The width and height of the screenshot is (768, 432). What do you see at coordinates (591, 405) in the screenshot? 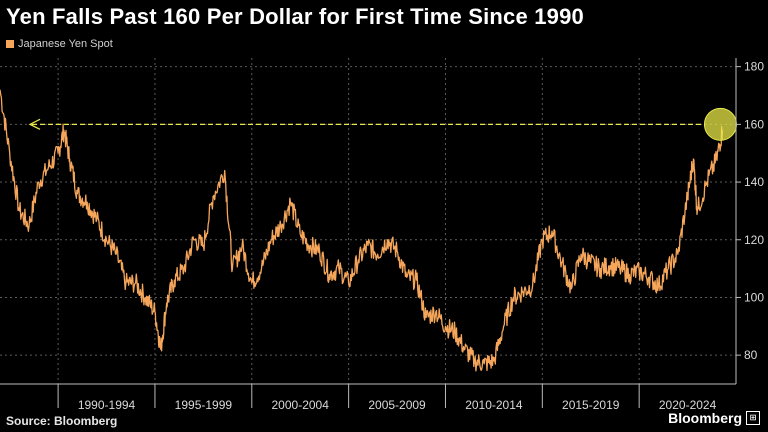
I see `x-tick-label: 2015-2019` at bounding box center [591, 405].